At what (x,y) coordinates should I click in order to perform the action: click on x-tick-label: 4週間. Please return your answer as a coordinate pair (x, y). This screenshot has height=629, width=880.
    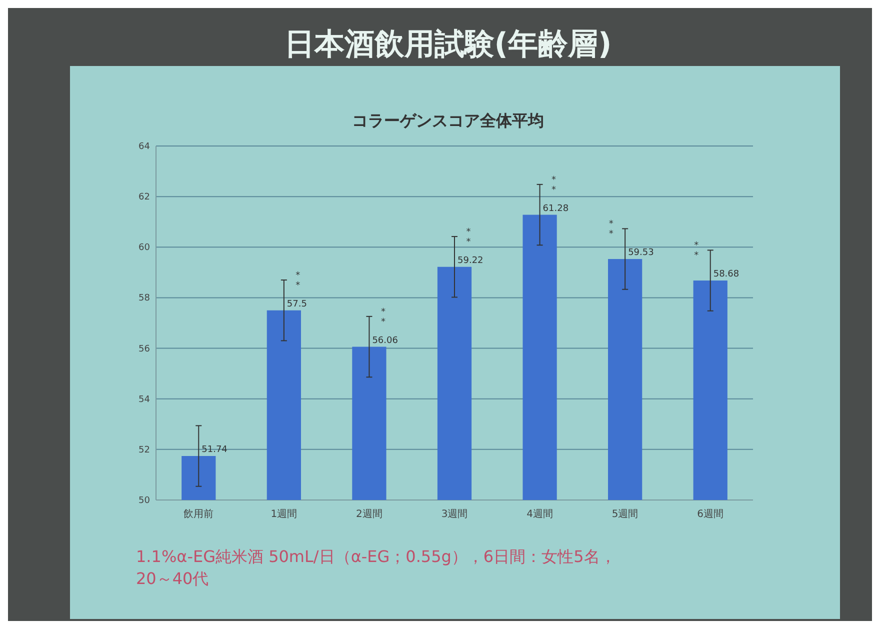
    Looking at the image, I should click on (539, 514).